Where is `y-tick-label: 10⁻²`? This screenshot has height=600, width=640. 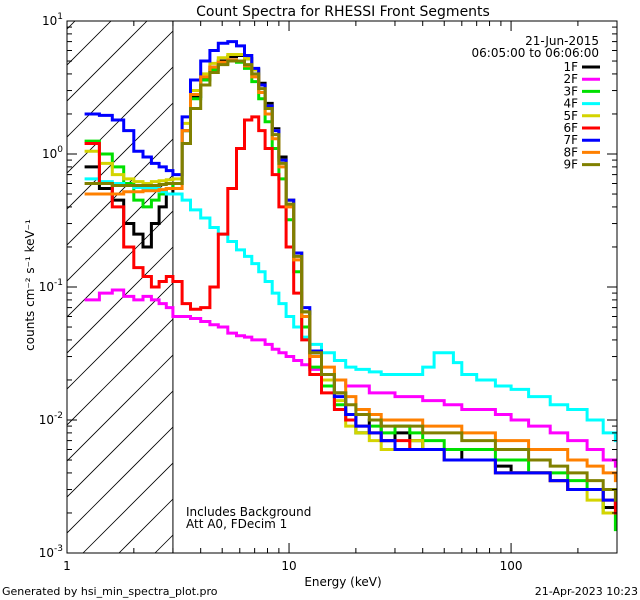
y-tick-label: 10⁻² is located at coordinates (51, 419).